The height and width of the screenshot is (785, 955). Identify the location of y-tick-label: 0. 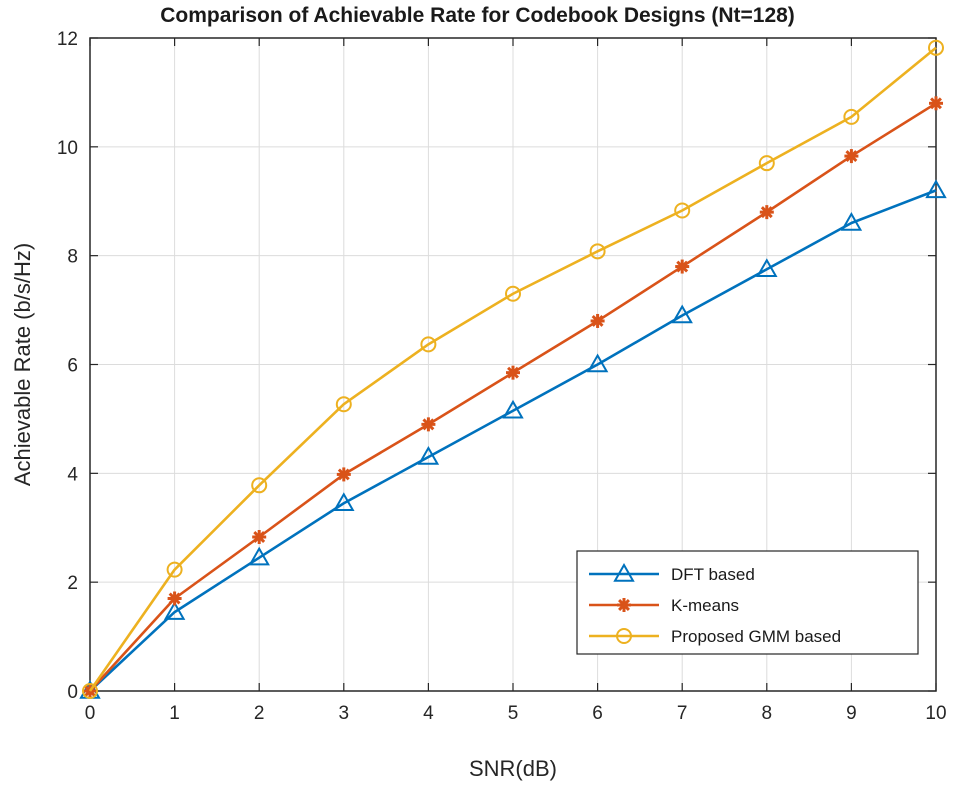
(72, 692).